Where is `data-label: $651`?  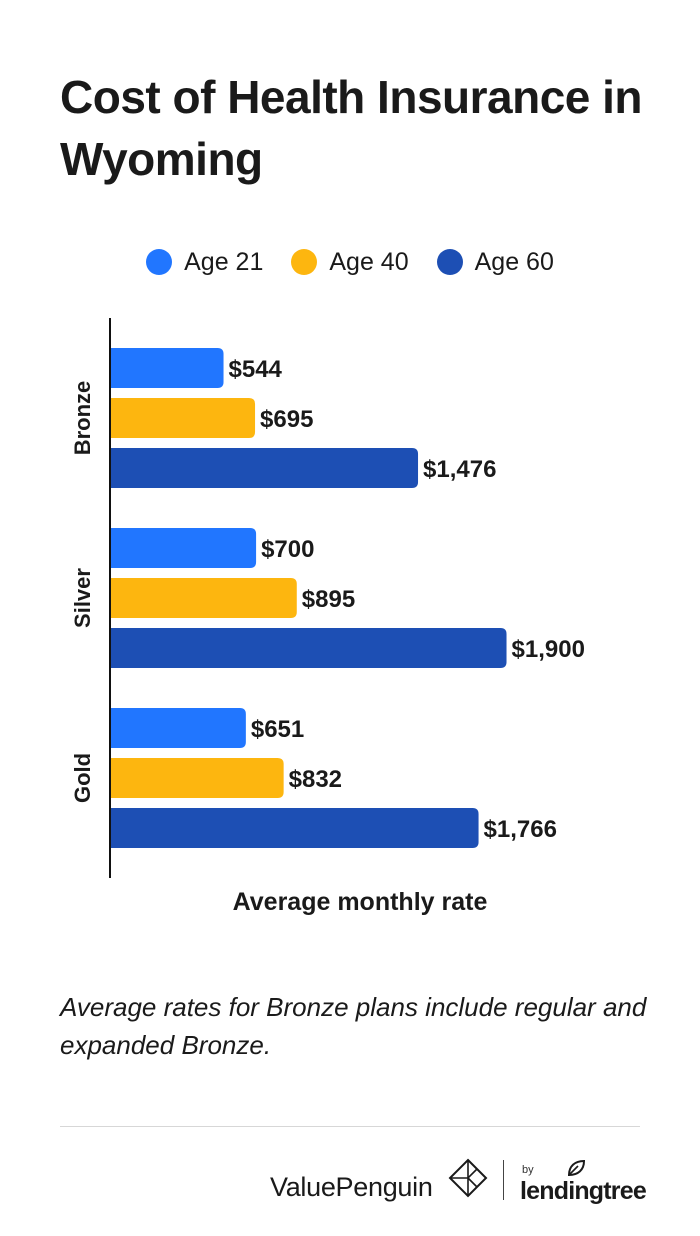 data-label: $651 is located at coordinates (277, 729).